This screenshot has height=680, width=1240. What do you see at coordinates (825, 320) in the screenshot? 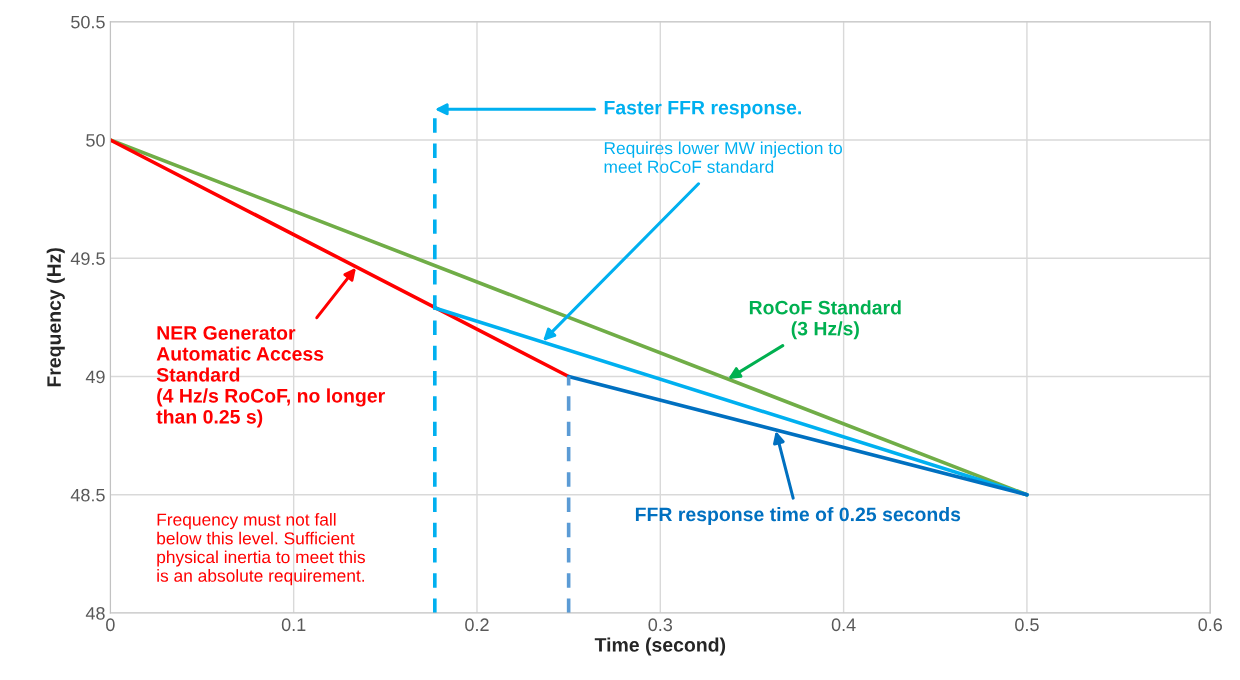
I see `annotation: RoCoF Standard (3 Hz/s)` at bounding box center [825, 320].